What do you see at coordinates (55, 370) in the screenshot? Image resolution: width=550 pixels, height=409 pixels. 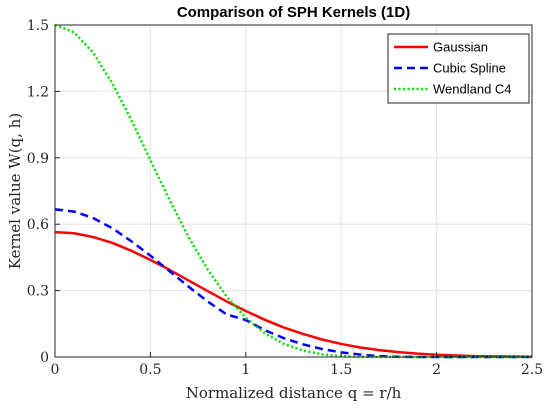 I see `x-tick-label: 0` at bounding box center [55, 370].